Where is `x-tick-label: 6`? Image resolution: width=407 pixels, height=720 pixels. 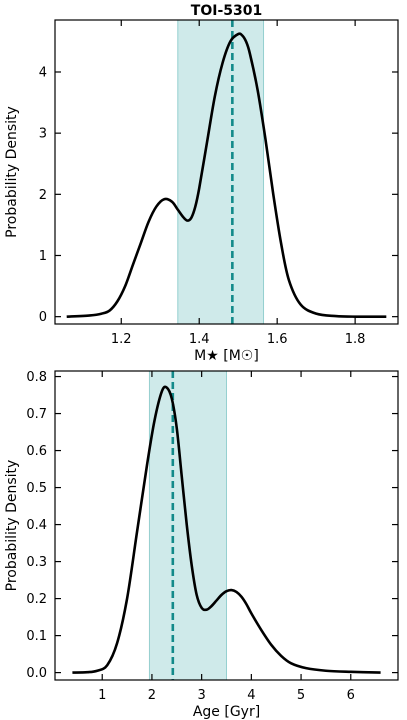 x-tick-label: 6 is located at coordinates (351, 695).